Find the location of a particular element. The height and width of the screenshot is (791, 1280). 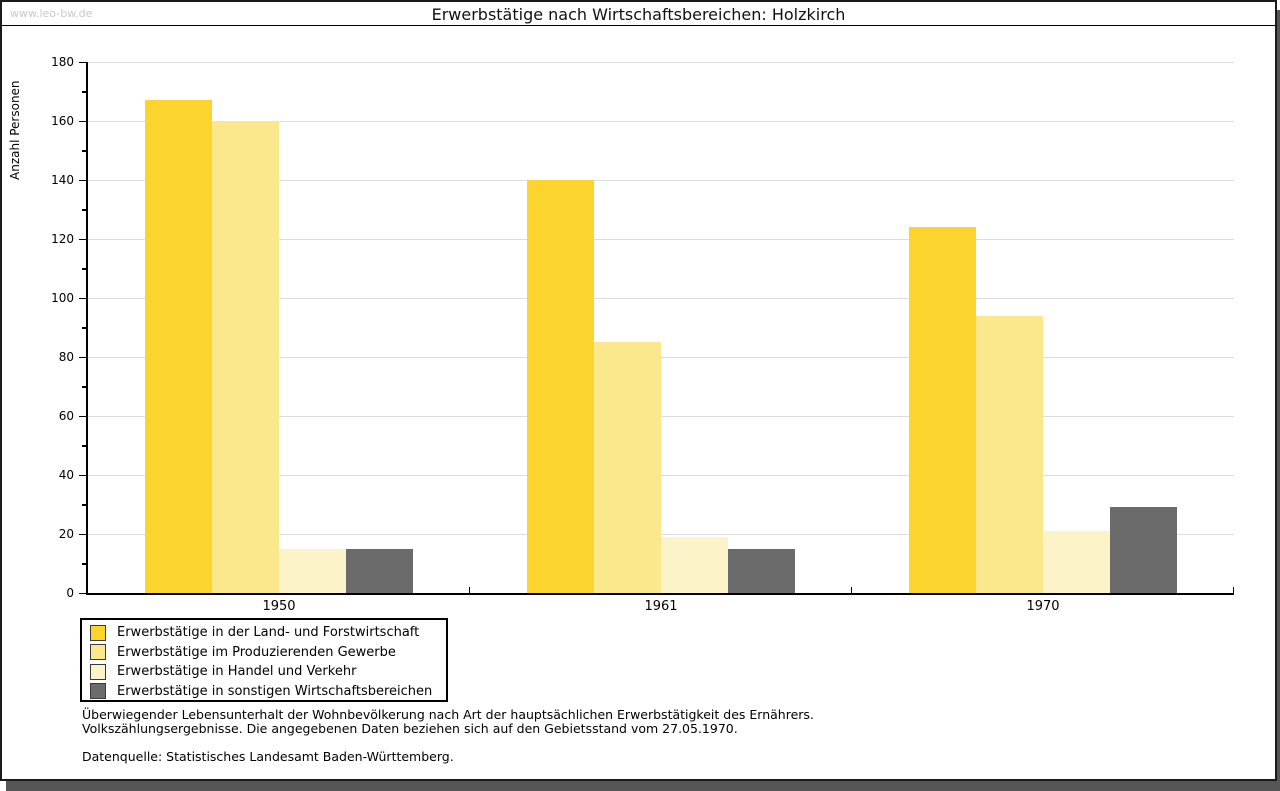

y-tick-label: 20 is located at coordinates (66, 534).